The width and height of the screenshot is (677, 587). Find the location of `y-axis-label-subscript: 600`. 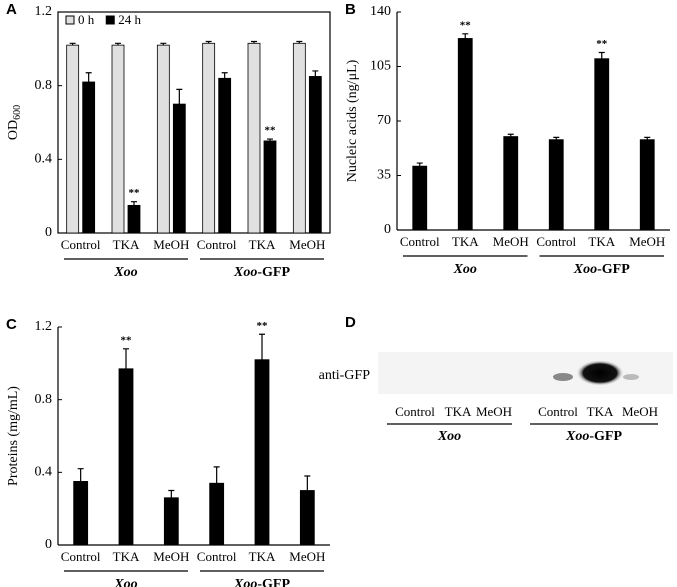

y-axis-label-subscript: 600 is located at coordinates (17, 112).